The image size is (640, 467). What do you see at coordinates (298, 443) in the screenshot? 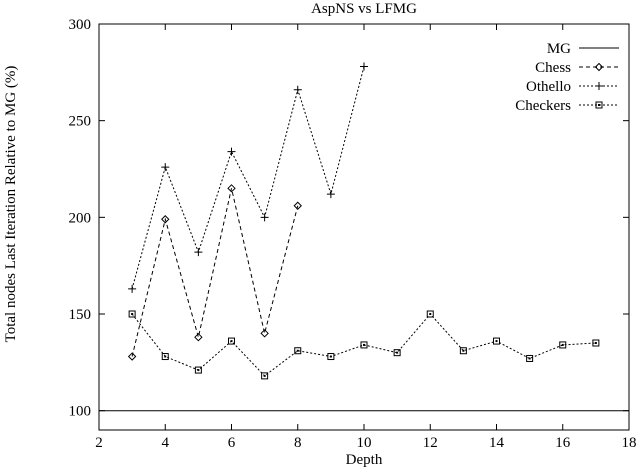
I see `x-tick-label: 8` at bounding box center [298, 443].